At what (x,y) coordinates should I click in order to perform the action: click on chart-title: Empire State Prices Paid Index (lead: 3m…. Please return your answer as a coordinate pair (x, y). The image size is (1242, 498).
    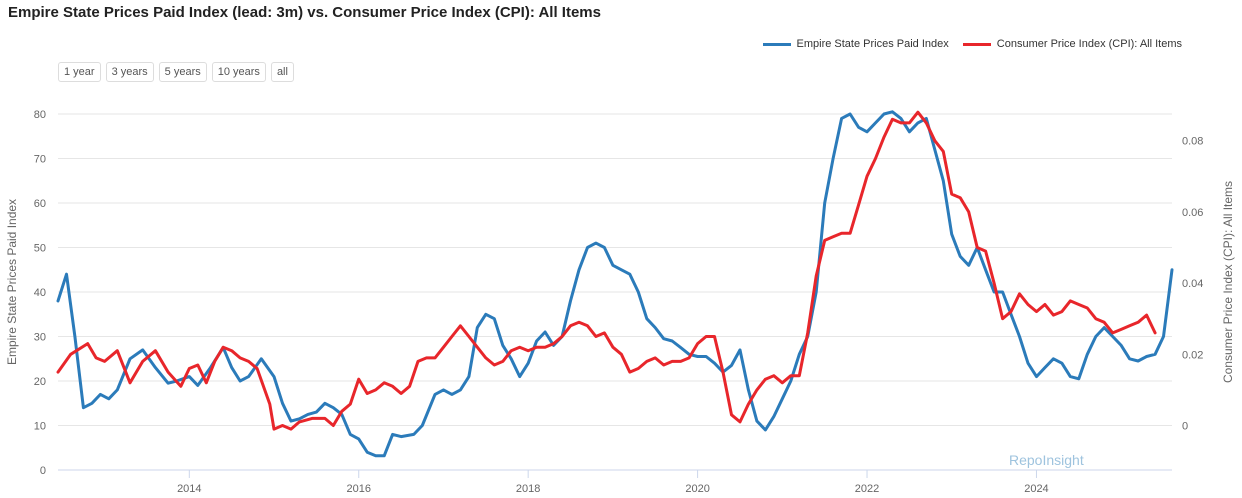
    Looking at the image, I should click on (304, 12).